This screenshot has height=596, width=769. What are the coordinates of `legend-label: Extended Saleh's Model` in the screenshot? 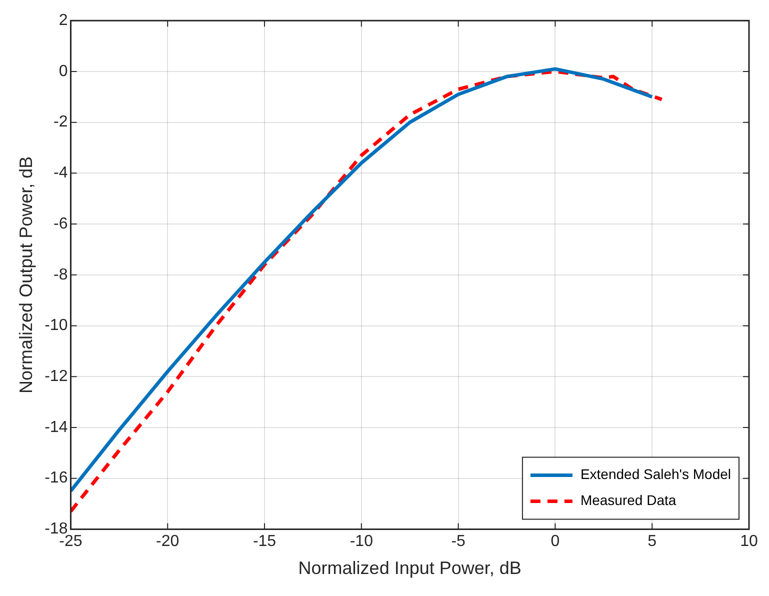 It's located at (656, 474).